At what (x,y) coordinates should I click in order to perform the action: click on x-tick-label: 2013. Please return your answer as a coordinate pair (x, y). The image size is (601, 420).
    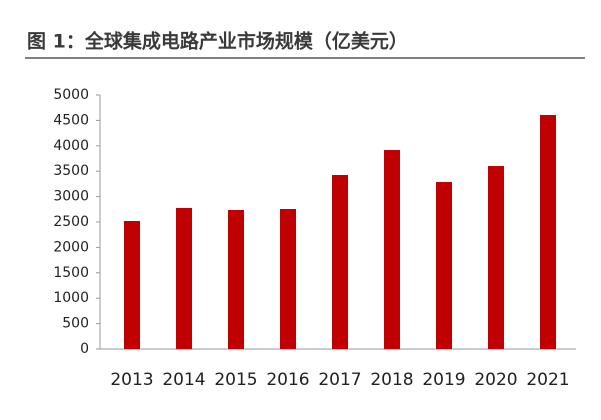
    Looking at the image, I should click on (131, 380).